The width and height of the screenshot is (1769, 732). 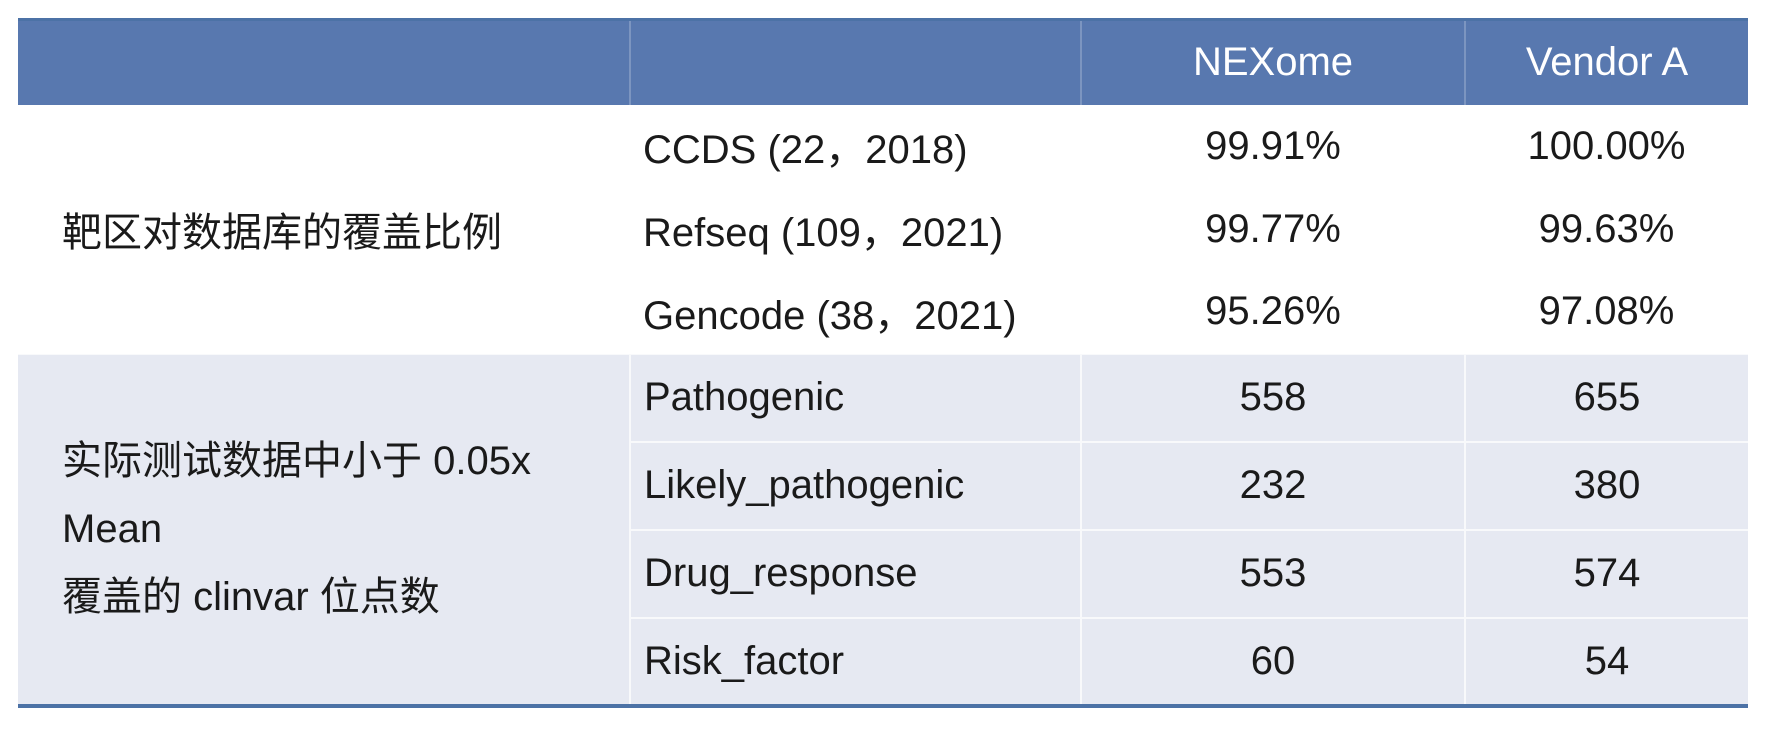 I want to click on vendor-a-value-cell: 97.08%, so click(x=1606, y=311).